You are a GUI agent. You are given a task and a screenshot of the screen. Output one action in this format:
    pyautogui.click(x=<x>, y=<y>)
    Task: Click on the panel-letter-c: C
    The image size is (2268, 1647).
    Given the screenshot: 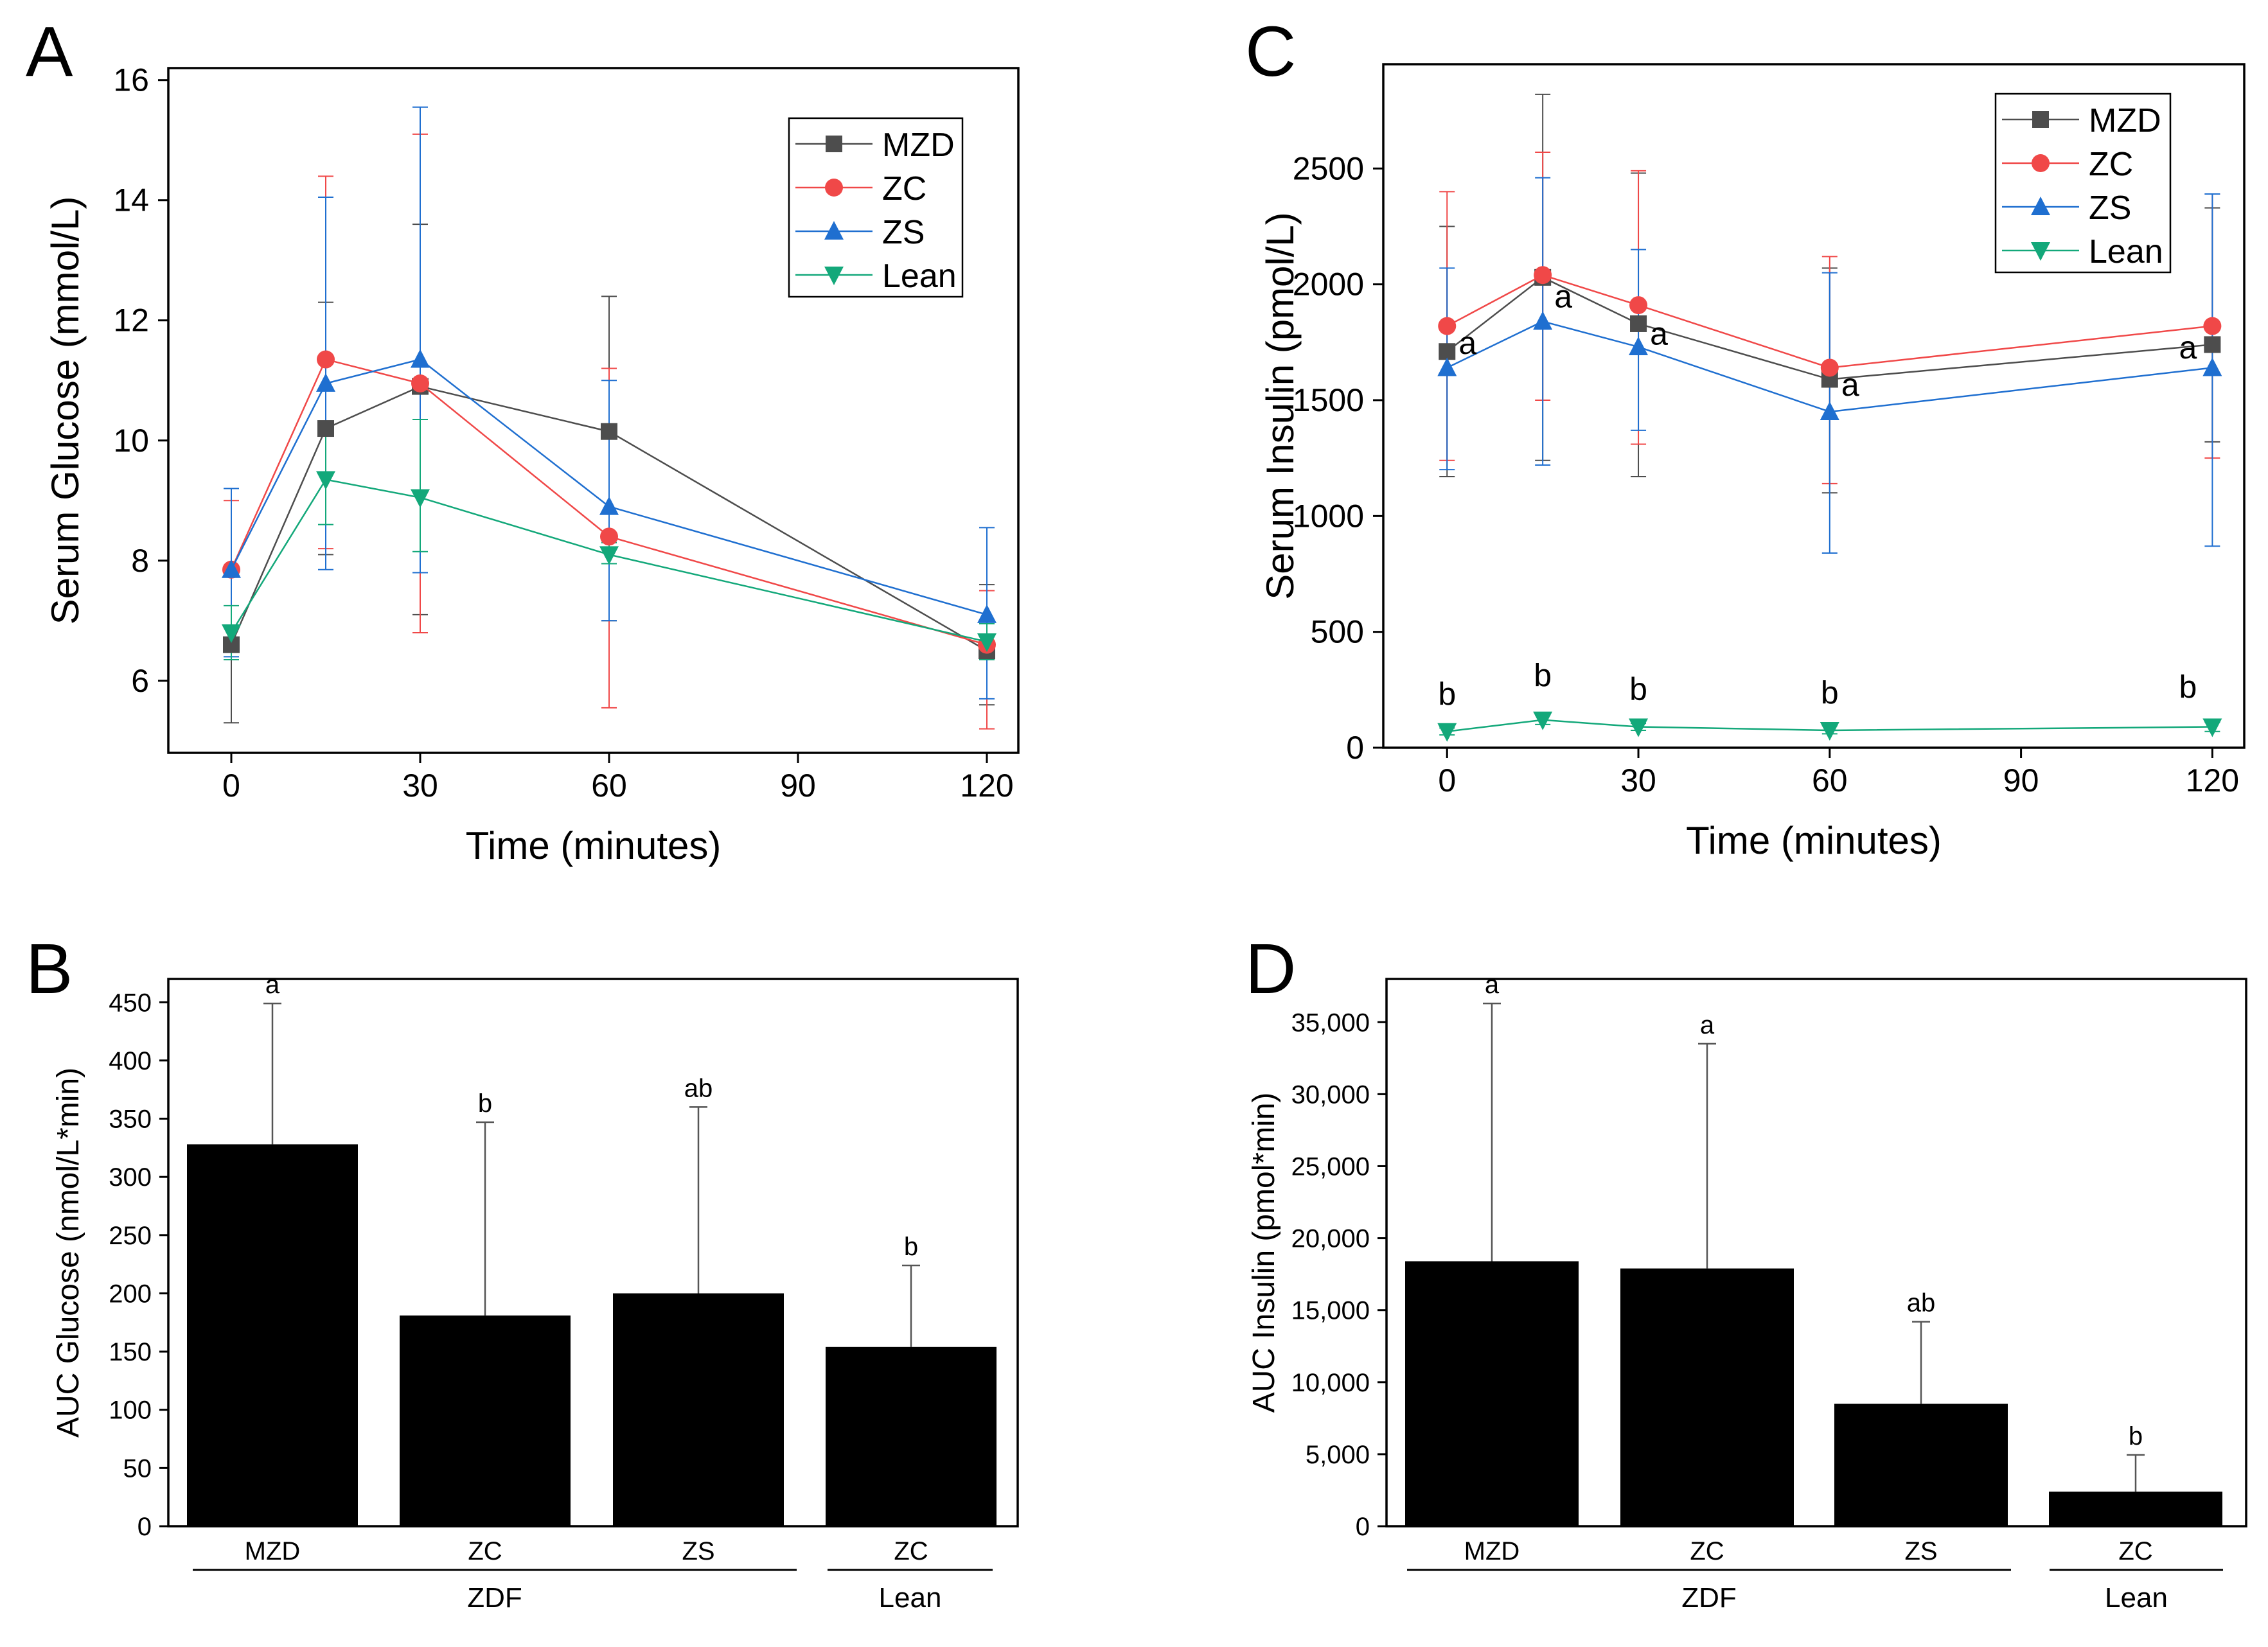 What is the action you would take?
    pyautogui.click(x=1270, y=51)
    